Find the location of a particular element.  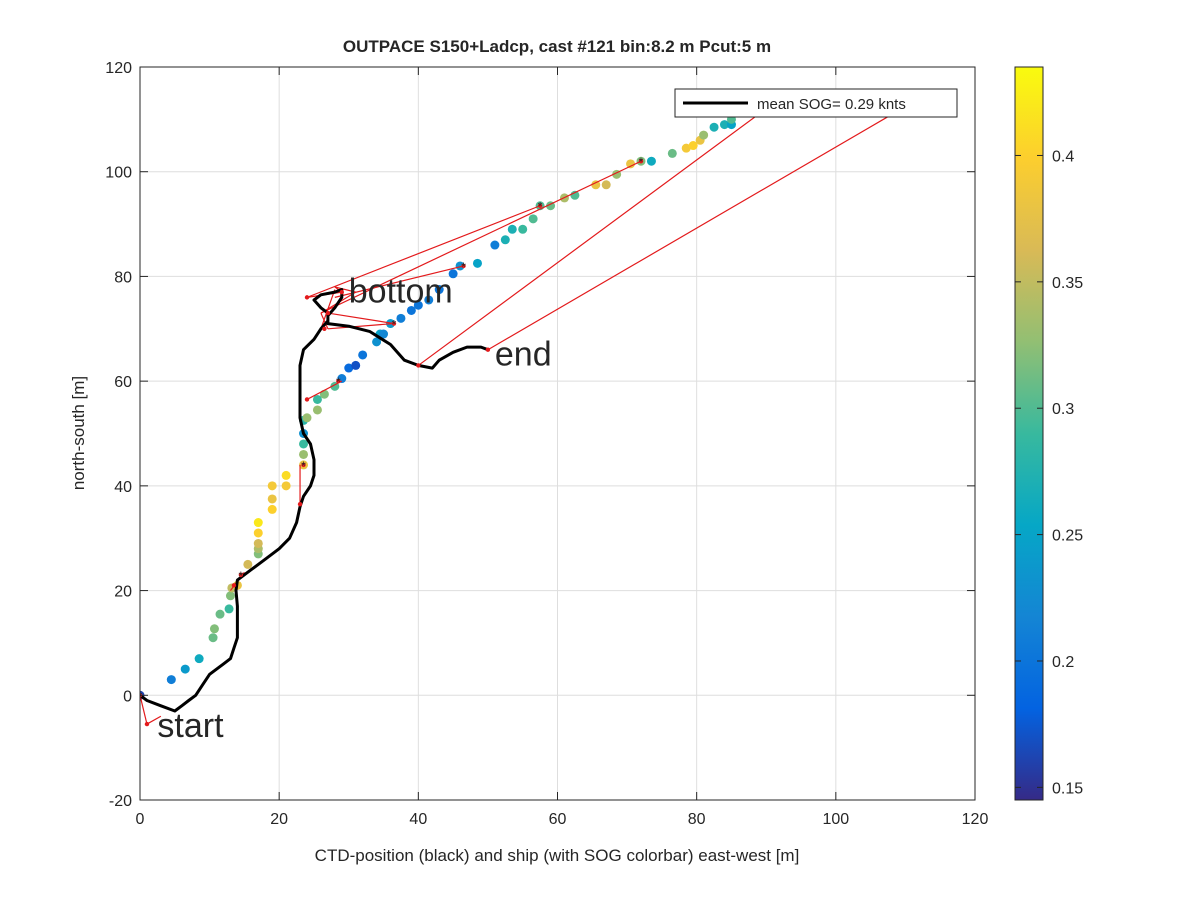

annotation-end: end is located at coordinates (523, 354).